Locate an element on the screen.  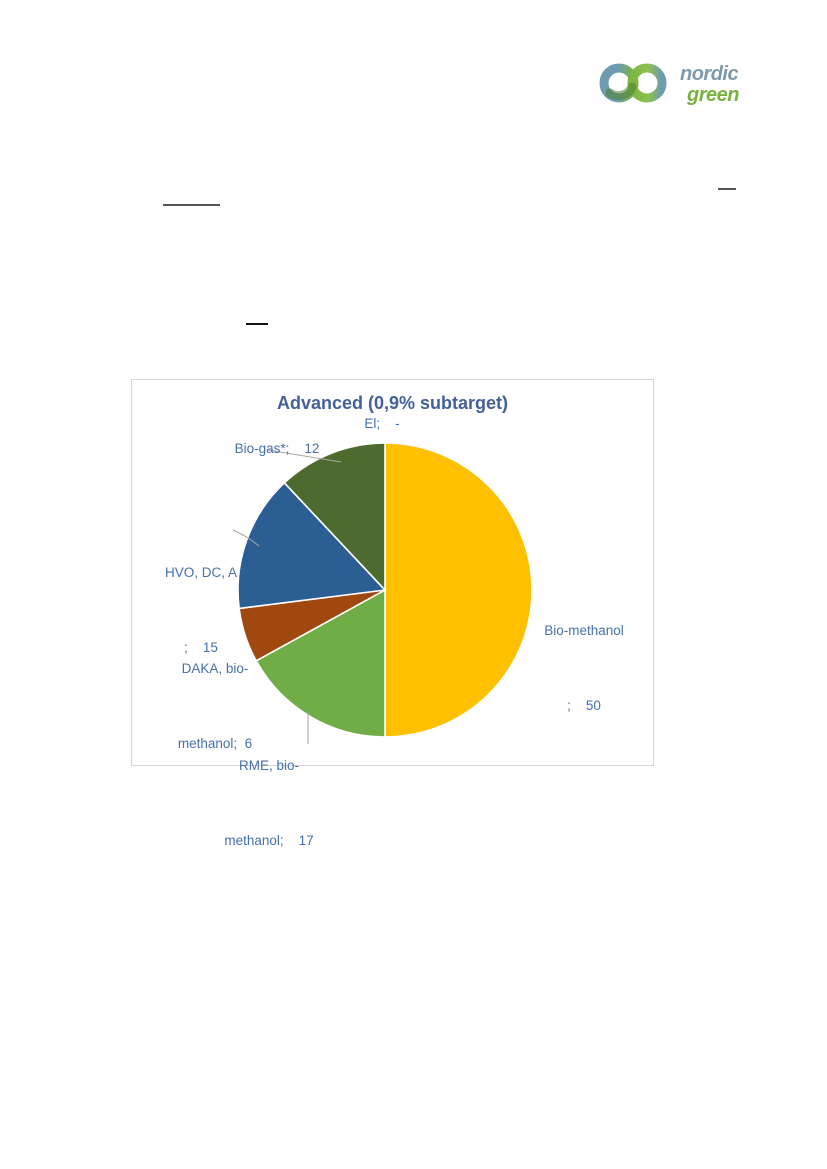
pie-slice-bio-gas is located at coordinates (334, 517).